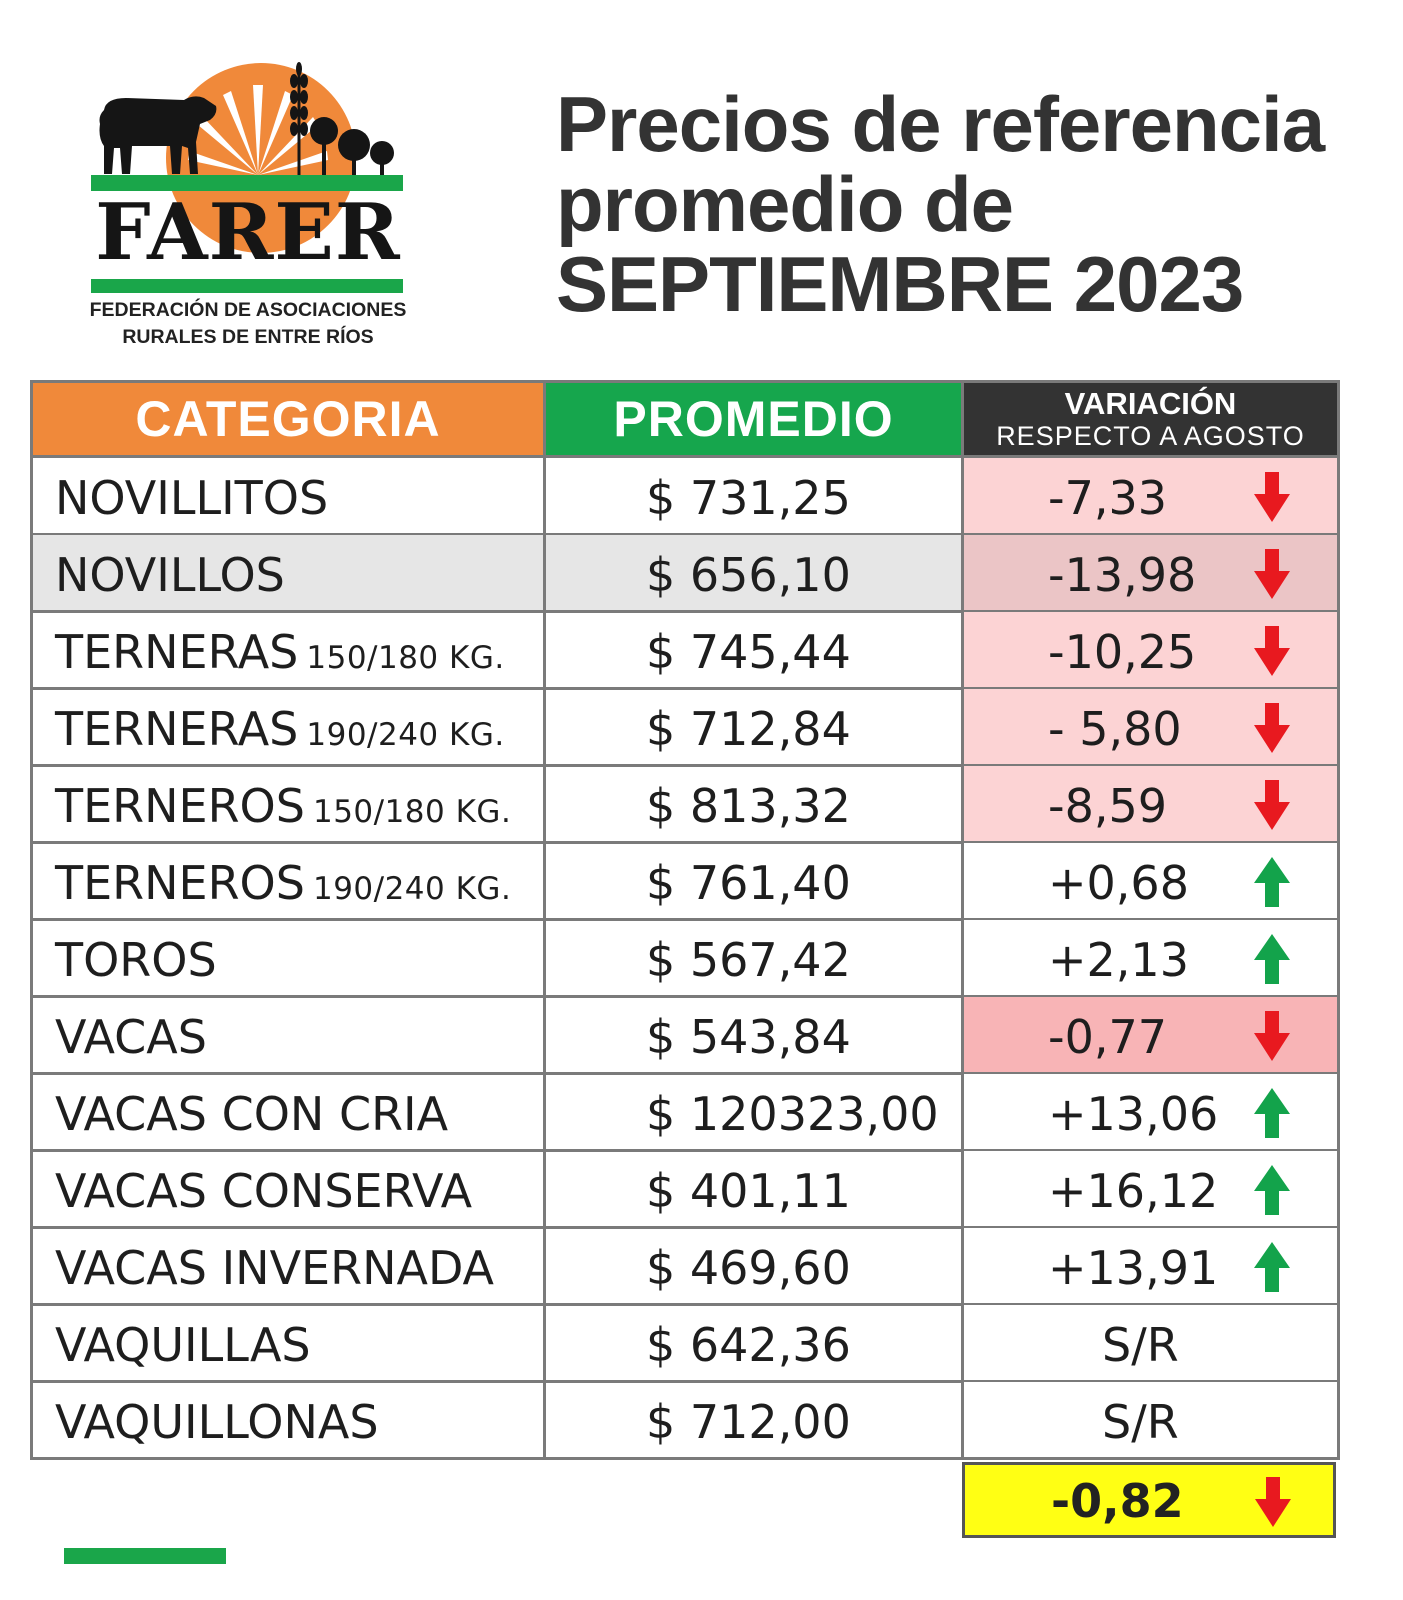 The height and width of the screenshot is (1600, 1403). What do you see at coordinates (755, 1267) in the screenshot?
I see `average-price-cell: $ 469,60` at bounding box center [755, 1267].